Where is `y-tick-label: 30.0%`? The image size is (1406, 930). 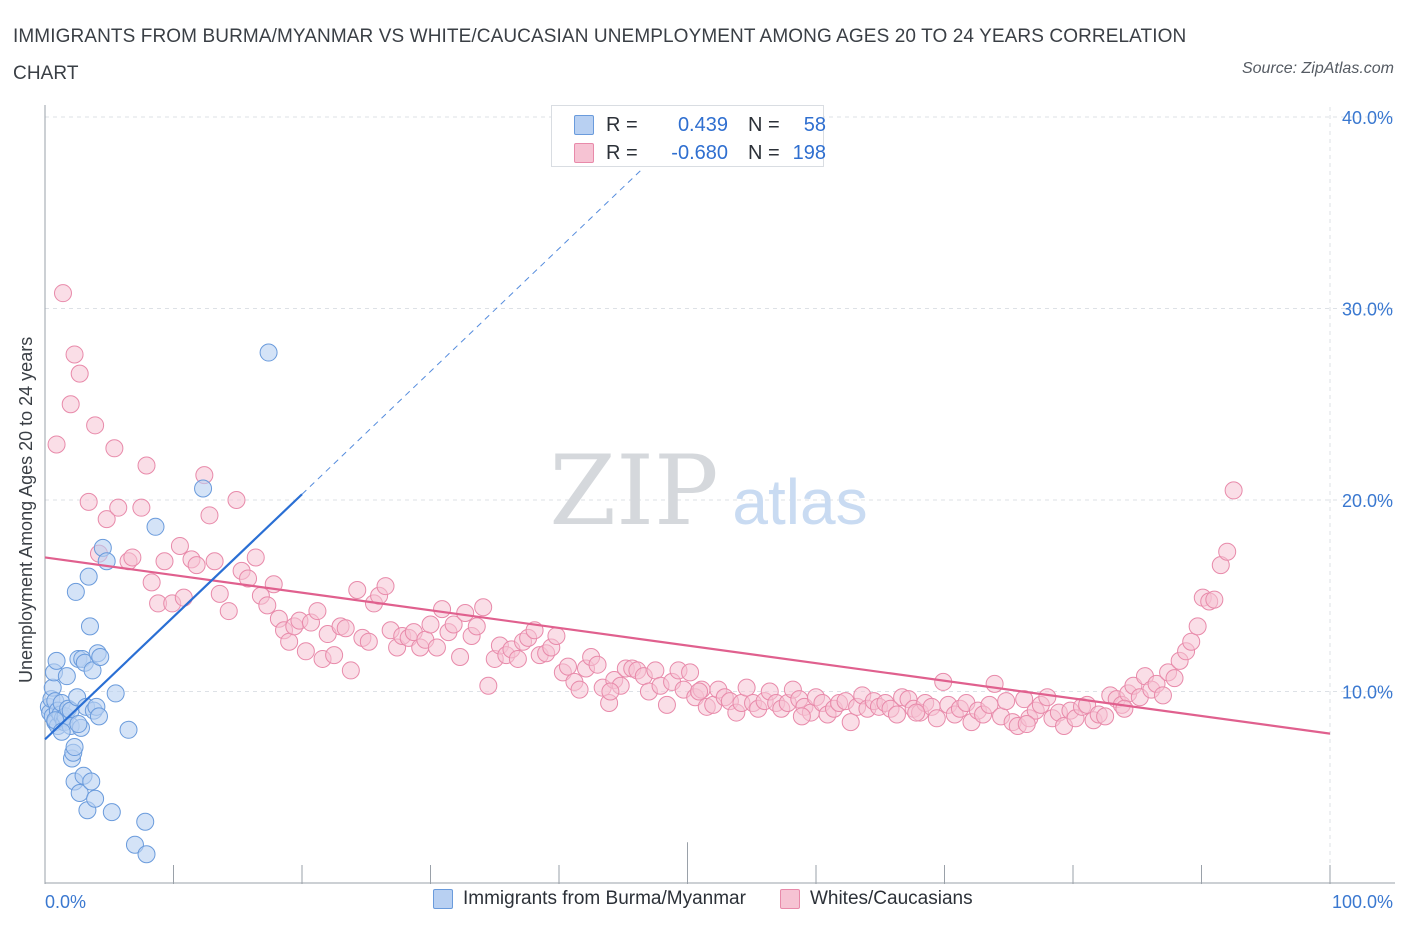 y-tick-label: 30.0% is located at coordinates (1367, 310).